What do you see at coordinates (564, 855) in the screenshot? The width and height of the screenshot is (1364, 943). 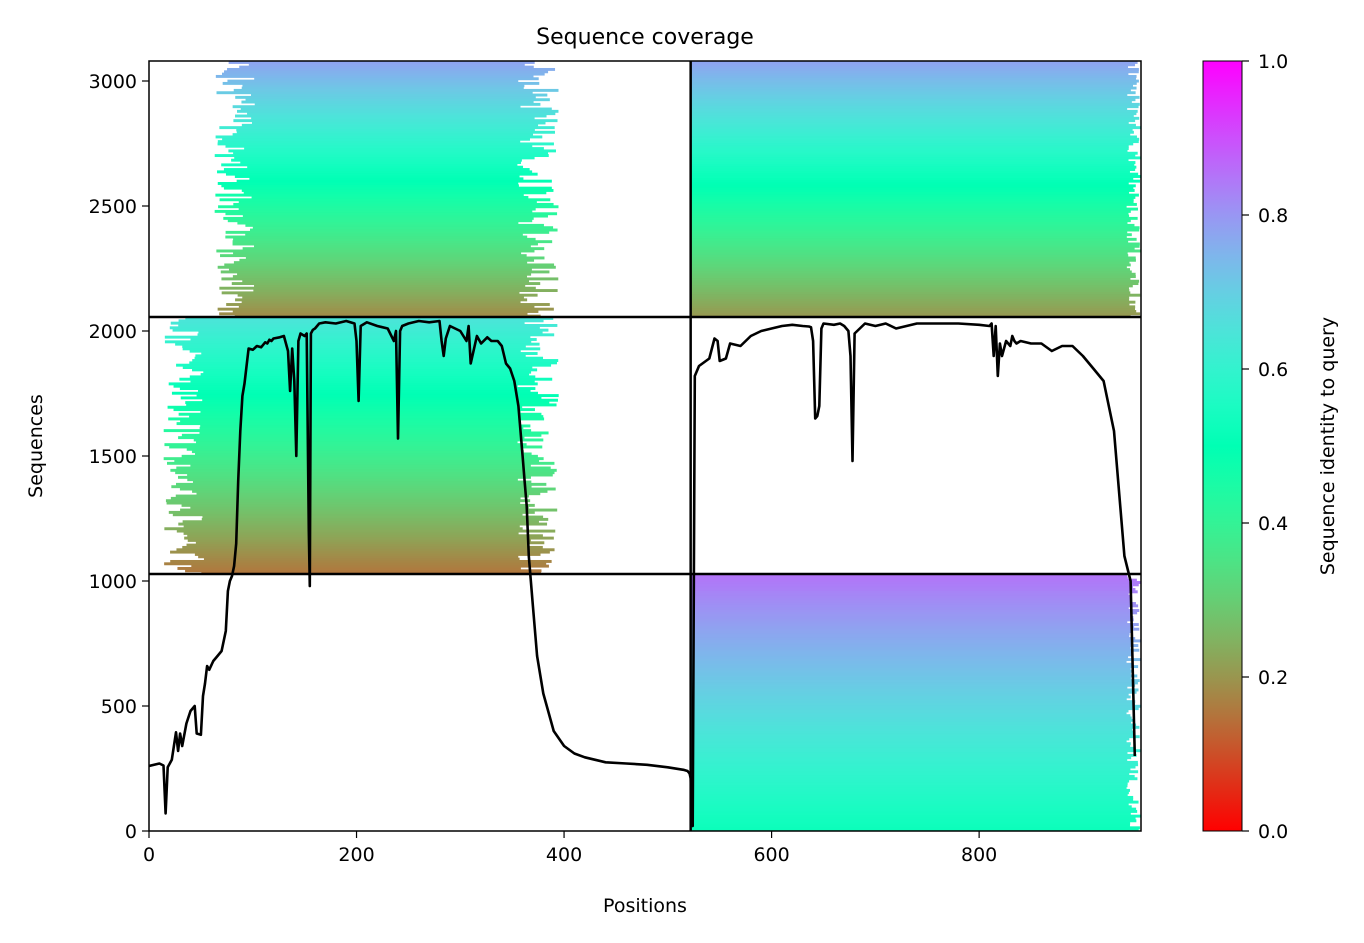 I see `x-tick-label: 400` at bounding box center [564, 855].